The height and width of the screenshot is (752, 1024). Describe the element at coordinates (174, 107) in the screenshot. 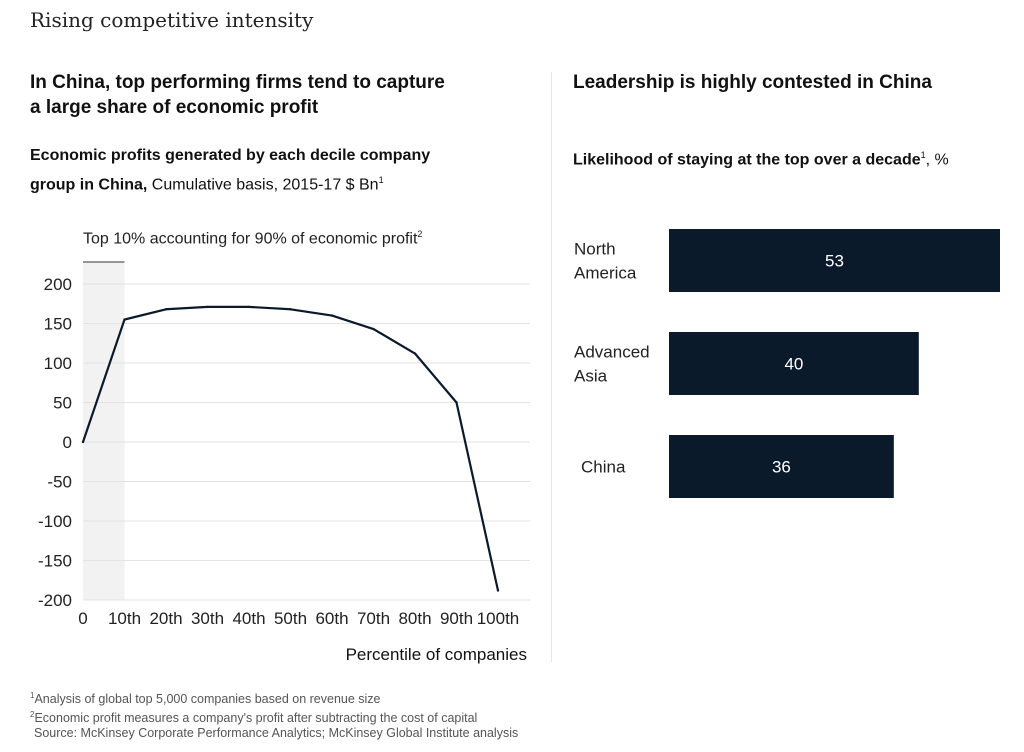

I see `left-heading-line-2: a large share of economic profit` at that location.